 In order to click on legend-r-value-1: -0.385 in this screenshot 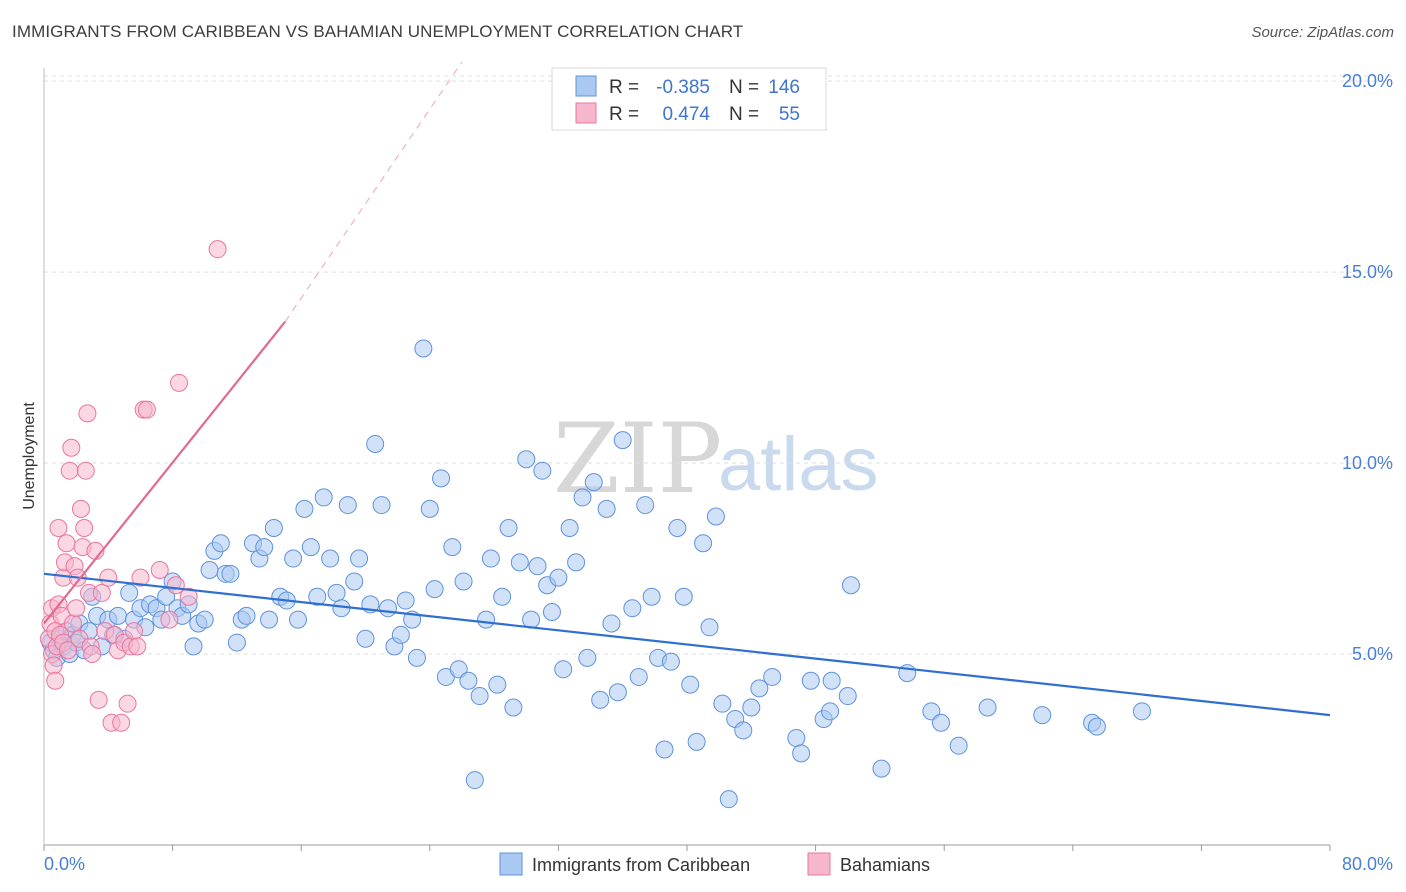, I will do `click(683, 87)`.